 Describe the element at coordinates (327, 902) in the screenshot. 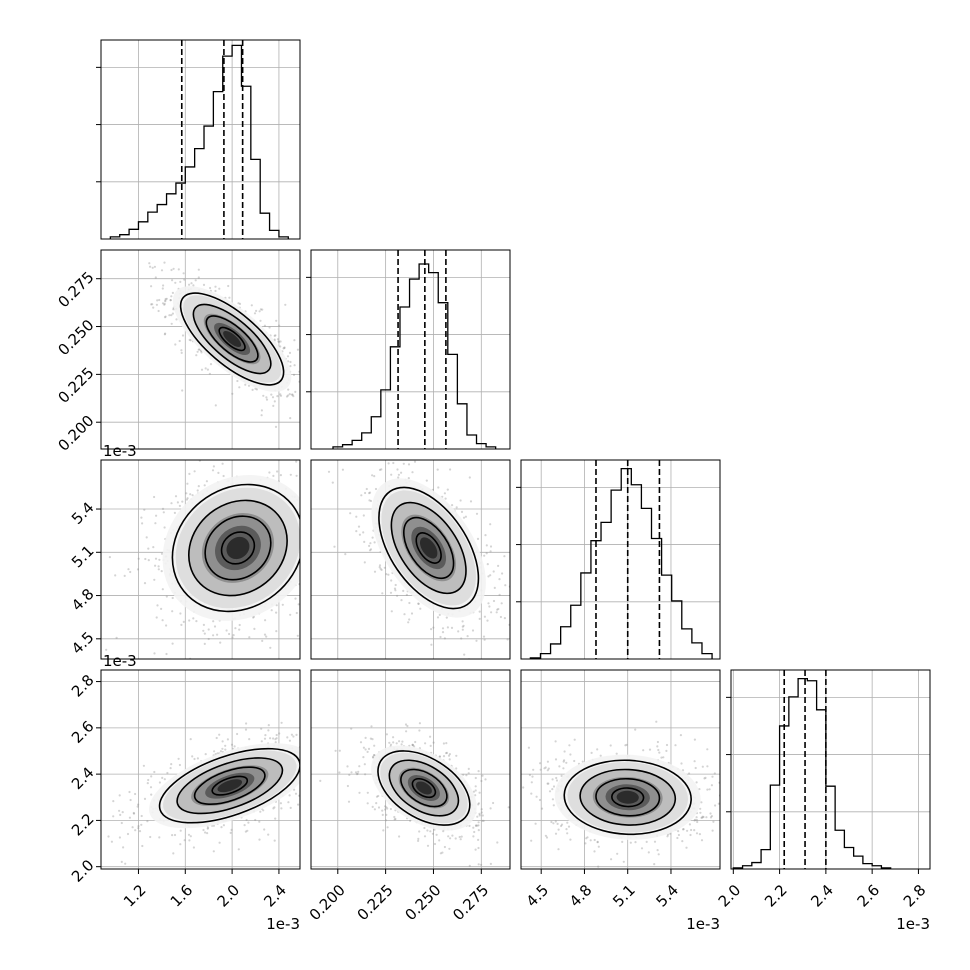

I see `x-tick-label: 0.200` at that location.